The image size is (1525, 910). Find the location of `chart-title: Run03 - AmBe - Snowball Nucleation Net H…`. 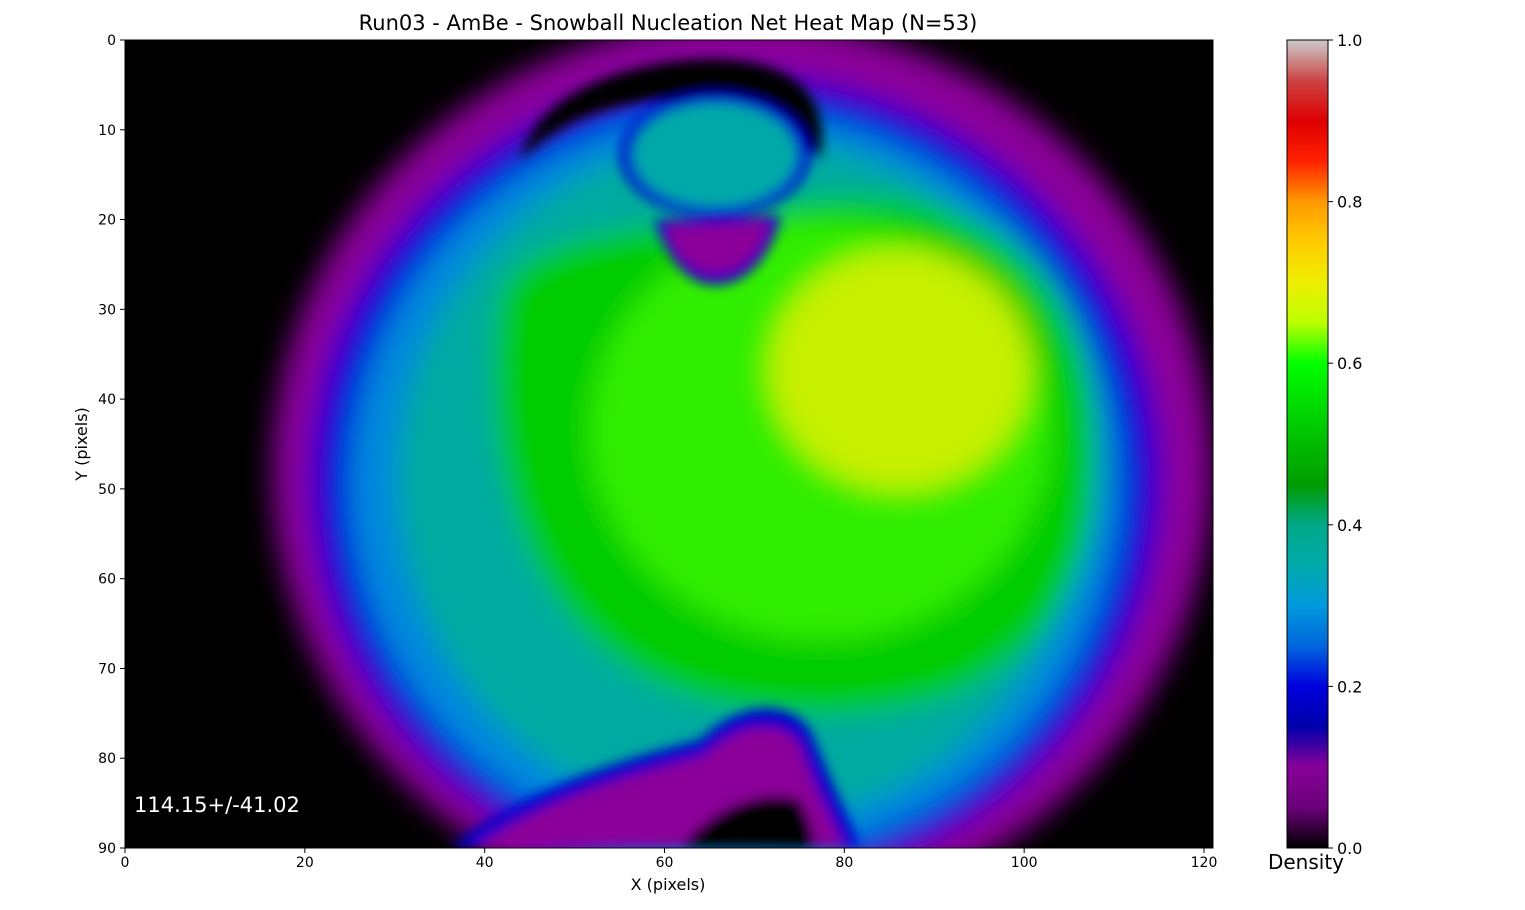

chart-title: Run03 - AmBe - Snowball Nucleation Net H… is located at coordinates (668, 23).